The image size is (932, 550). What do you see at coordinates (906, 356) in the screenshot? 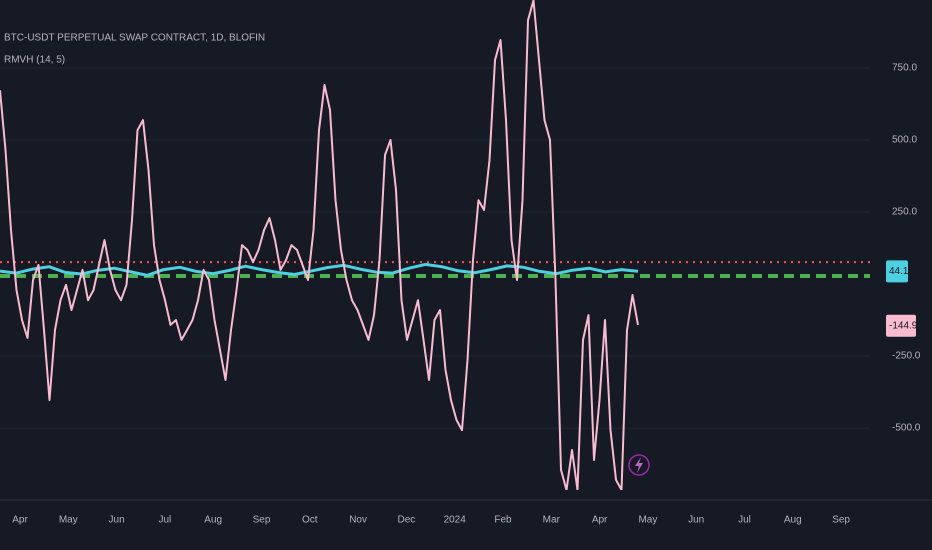
I see `y-tick-label: -250.0` at bounding box center [906, 356].